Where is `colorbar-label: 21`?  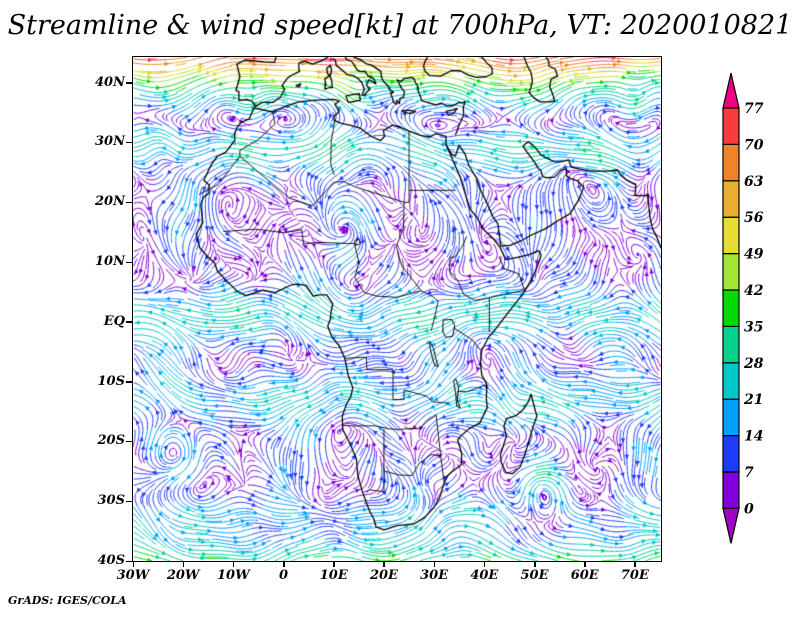
colorbar-label: 21 is located at coordinates (753, 400).